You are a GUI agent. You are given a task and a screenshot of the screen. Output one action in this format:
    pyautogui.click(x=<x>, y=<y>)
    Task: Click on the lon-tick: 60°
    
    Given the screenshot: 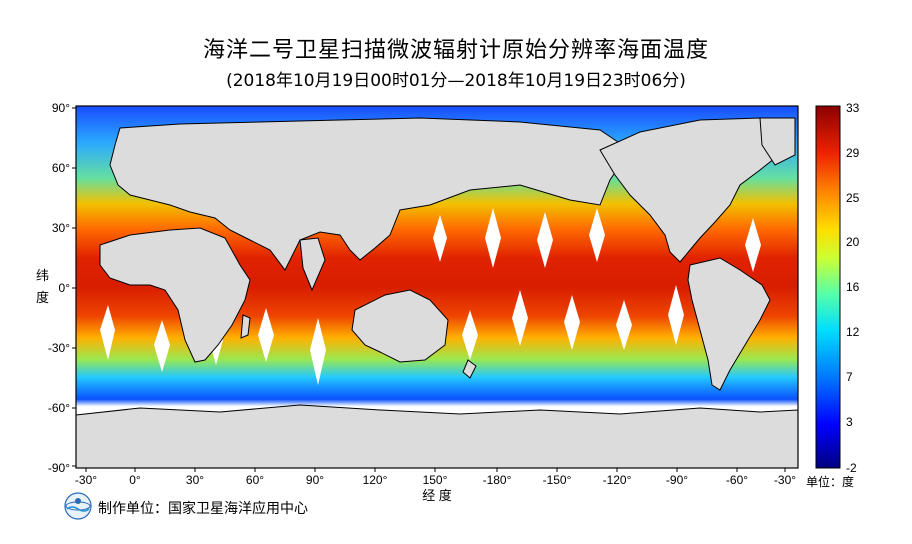 What is the action you would take?
    pyautogui.click(x=255, y=480)
    